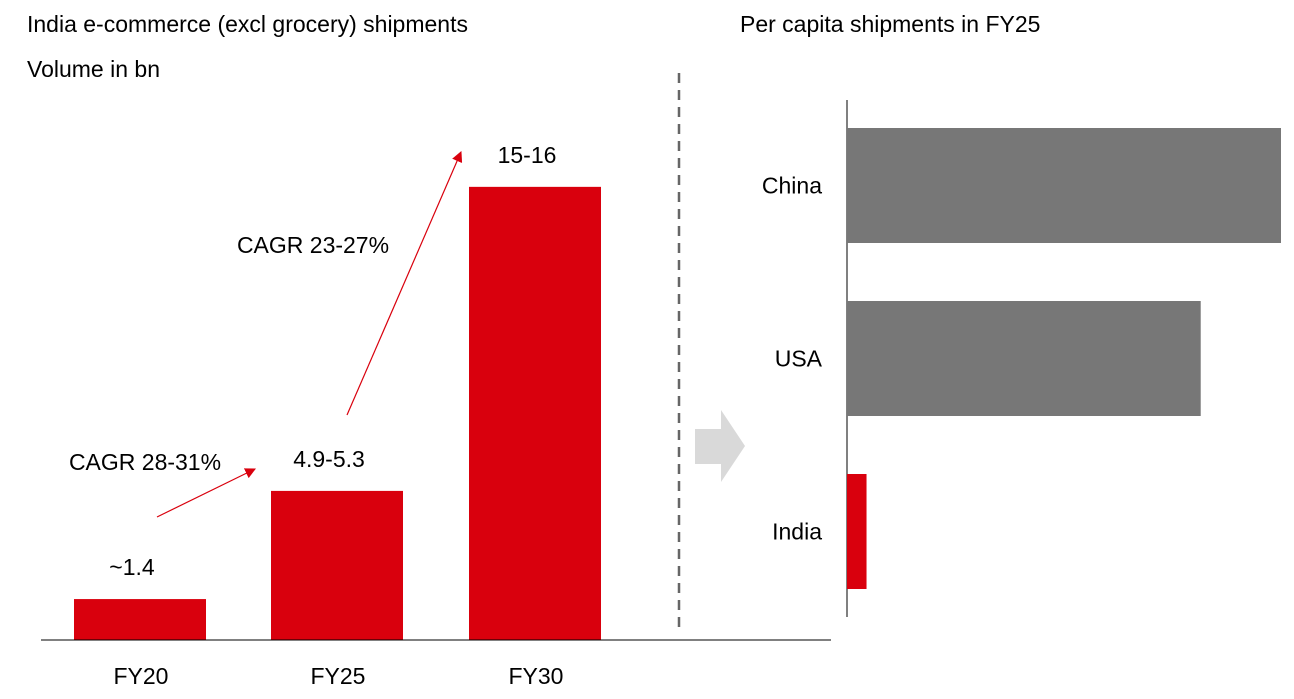 The width and height of the screenshot is (1294, 699). Describe the element at coordinates (1064, 185) in the screenshot. I see `hbar-china` at that location.